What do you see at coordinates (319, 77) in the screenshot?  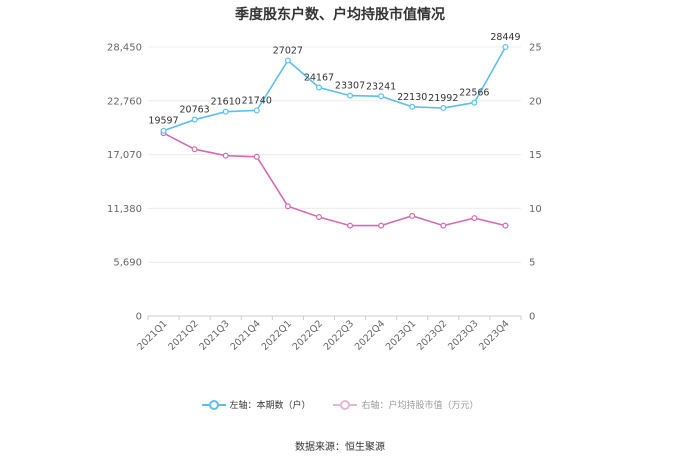 I see `data-label: 24167` at bounding box center [319, 77].